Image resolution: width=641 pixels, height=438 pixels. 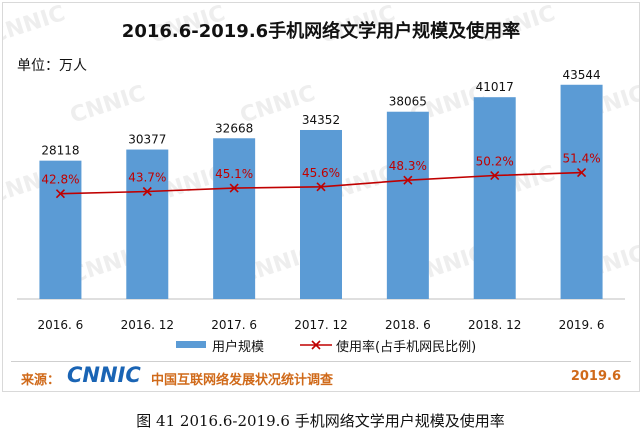 I want to click on cnnic-logo: CNNIC, so click(x=104, y=374).